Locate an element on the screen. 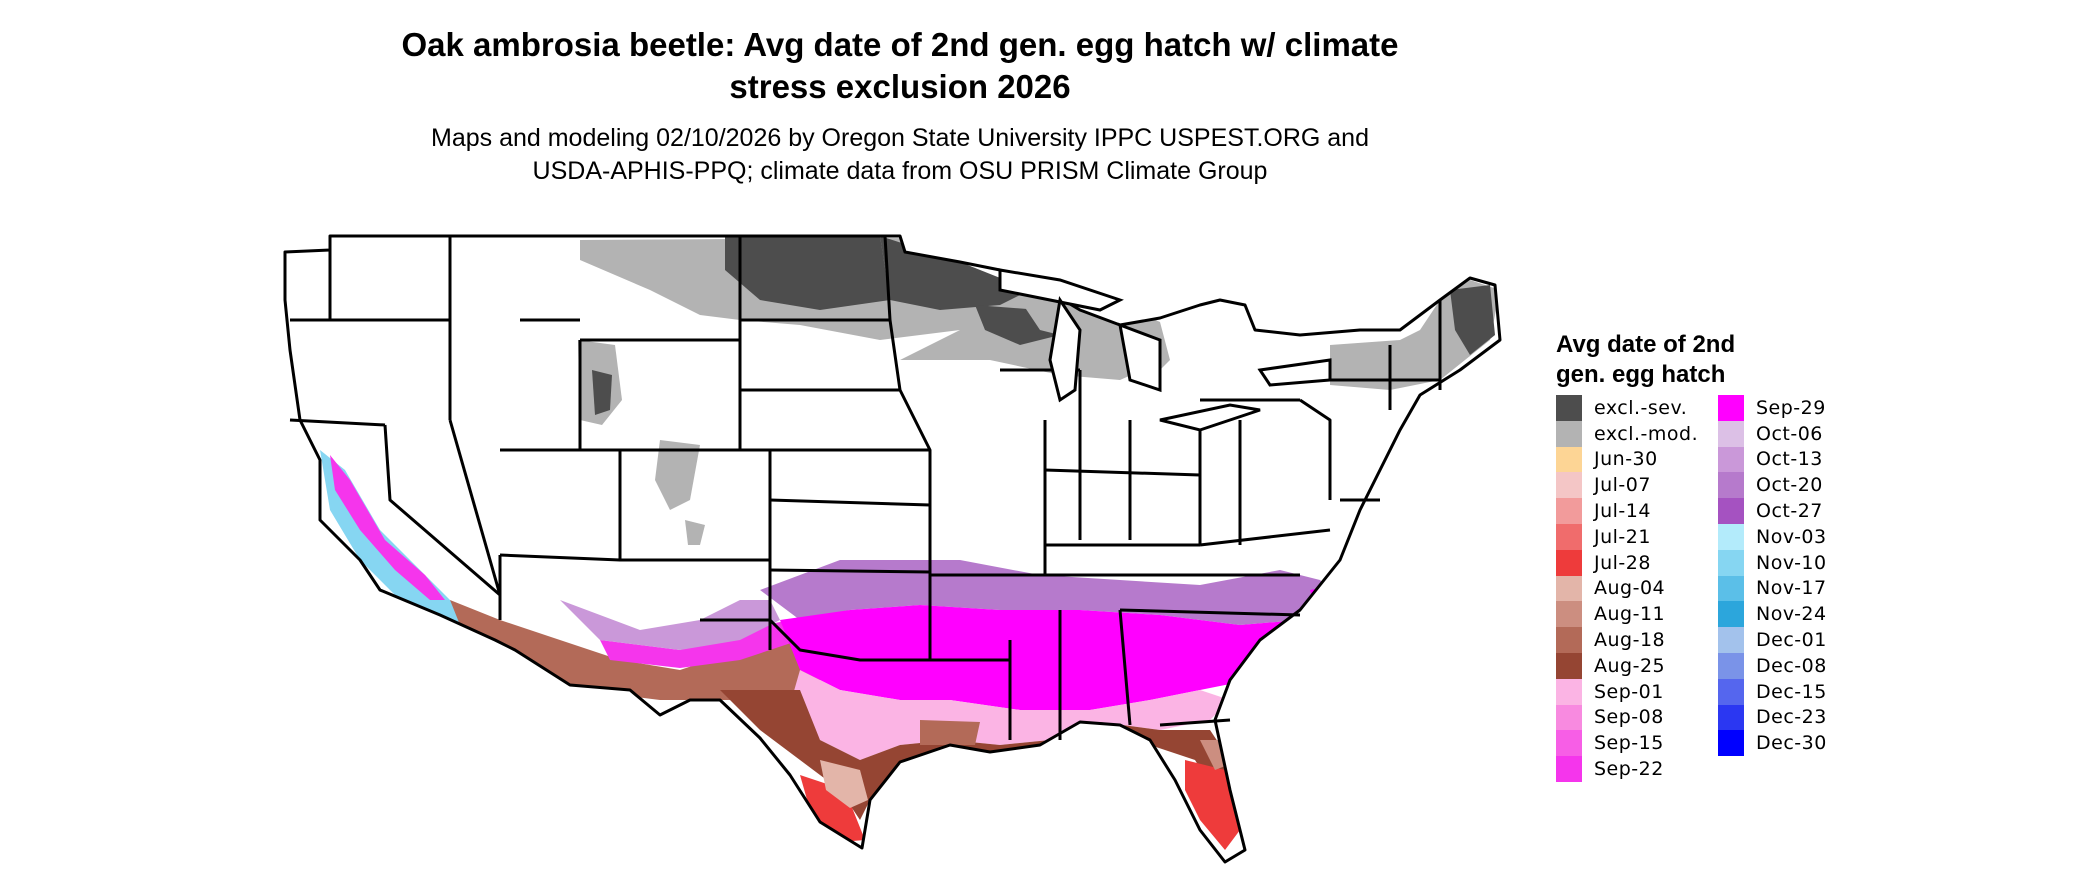  legend-item: excl.-mod. is located at coordinates (1627, 433).